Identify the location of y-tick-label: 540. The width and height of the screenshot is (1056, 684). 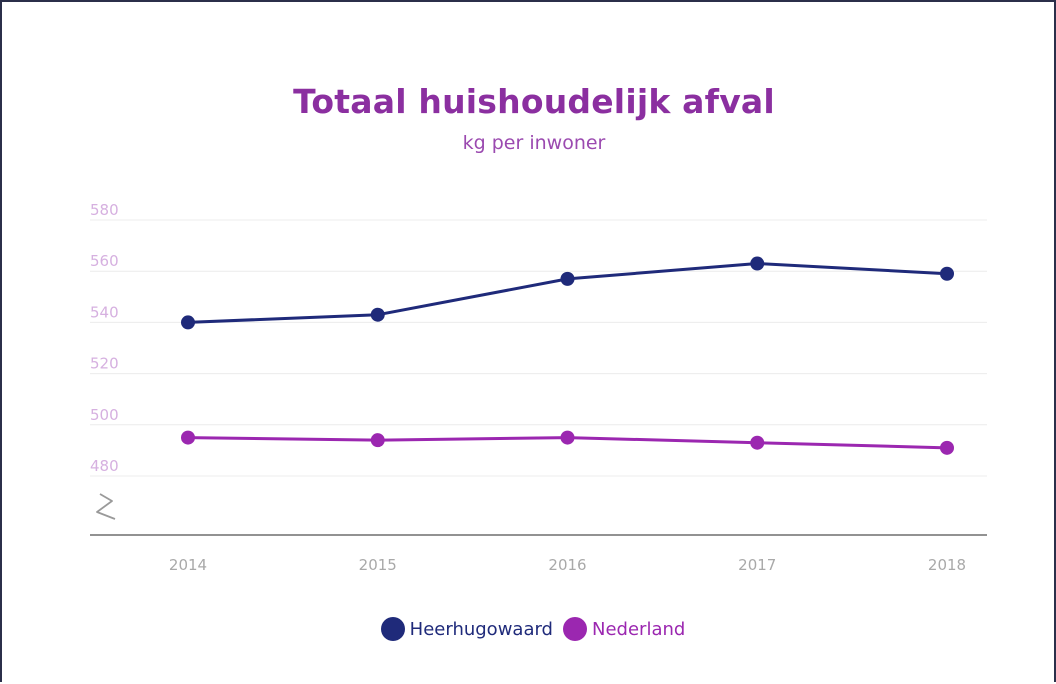
(104, 312).